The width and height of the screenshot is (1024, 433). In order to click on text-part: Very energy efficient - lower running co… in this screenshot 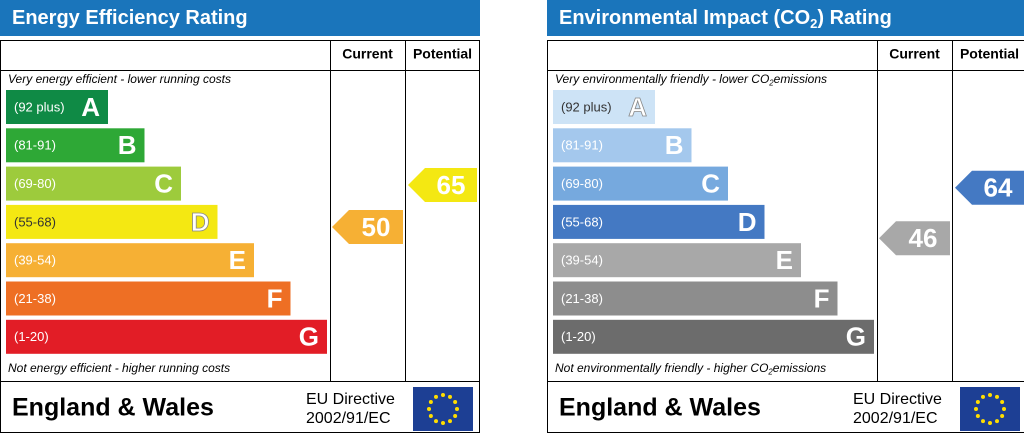, I will do `click(119, 79)`.